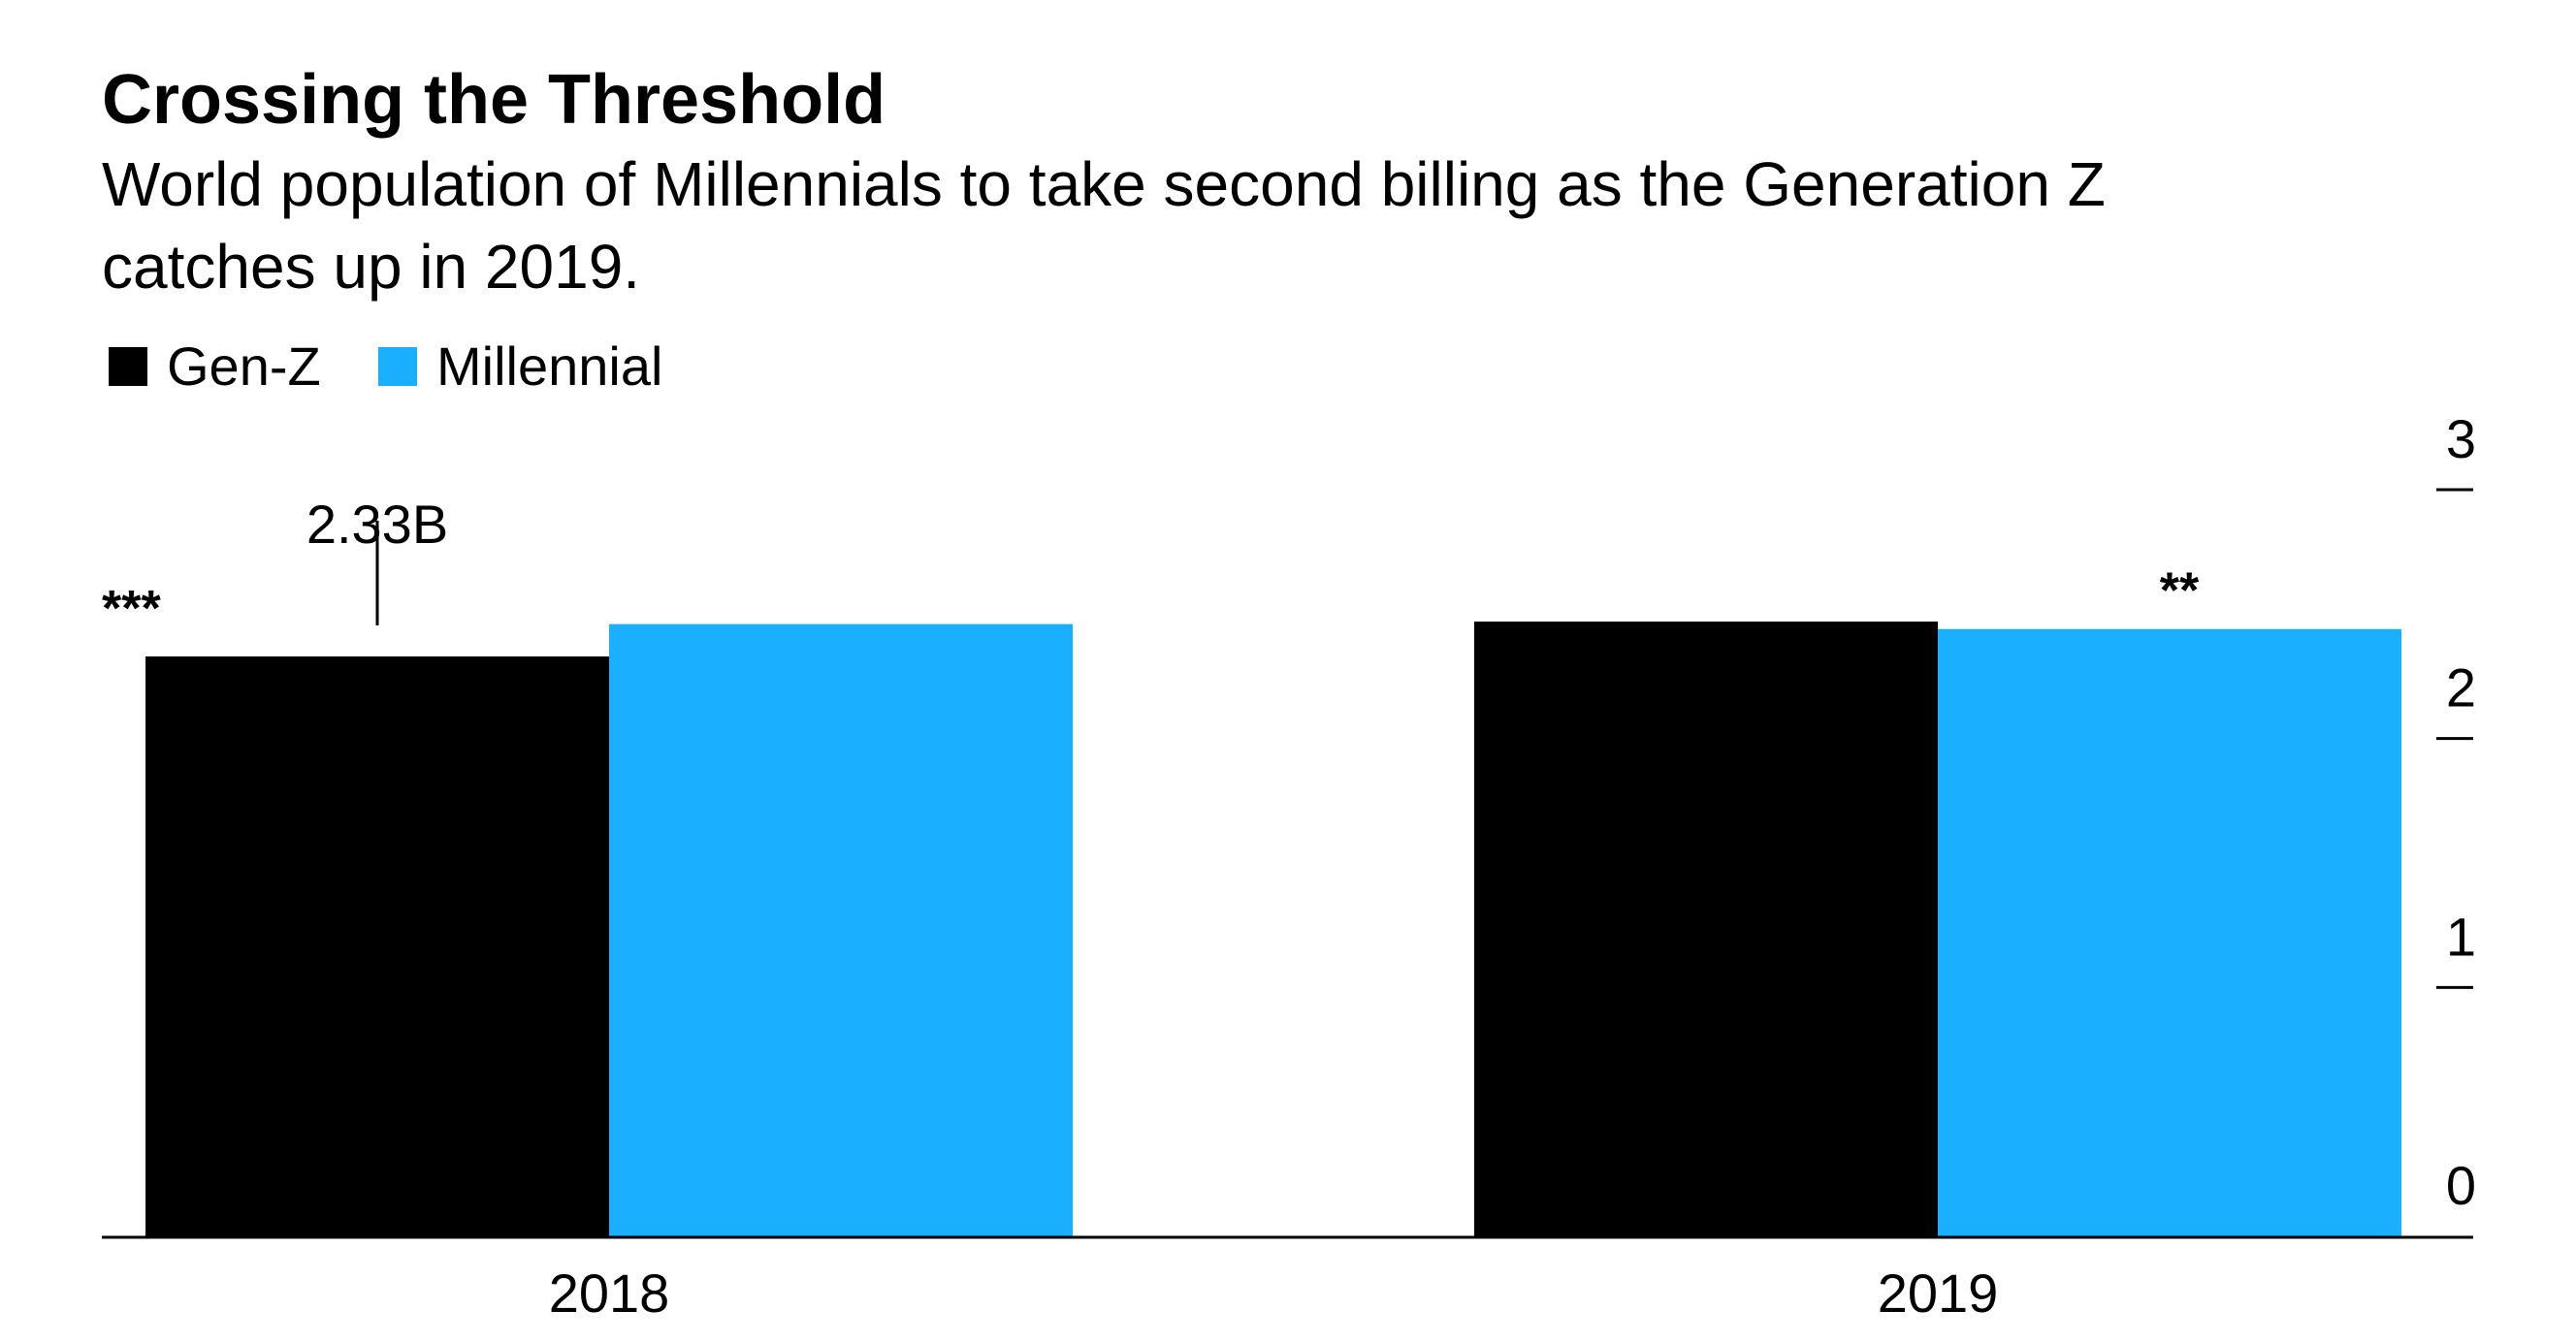 This screenshot has height=1342, width=2576. Describe the element at coordinates (377, 945) in the screenshot. I see `bar-gen-z-2018` at that location.